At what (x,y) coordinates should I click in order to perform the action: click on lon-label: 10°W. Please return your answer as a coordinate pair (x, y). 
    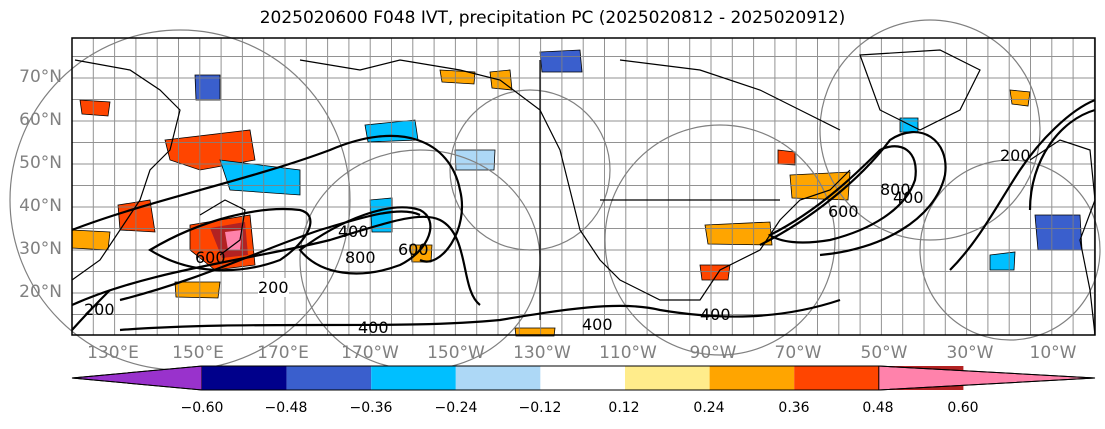
    Looking at the image, I should click on (1053, 353).